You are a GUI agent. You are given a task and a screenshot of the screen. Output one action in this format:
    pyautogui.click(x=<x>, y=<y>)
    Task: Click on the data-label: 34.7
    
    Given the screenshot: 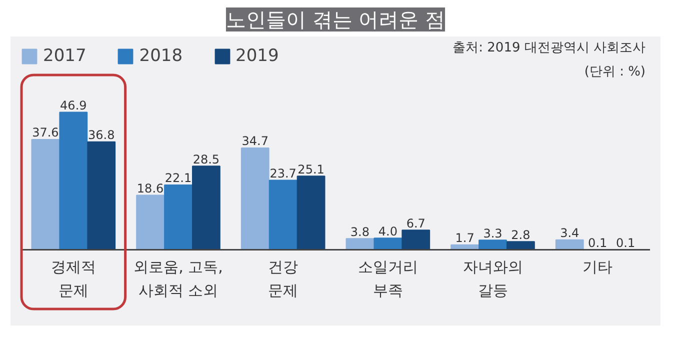 What is the action you would take?
    pyautogui.click(x=255, y=141)
    